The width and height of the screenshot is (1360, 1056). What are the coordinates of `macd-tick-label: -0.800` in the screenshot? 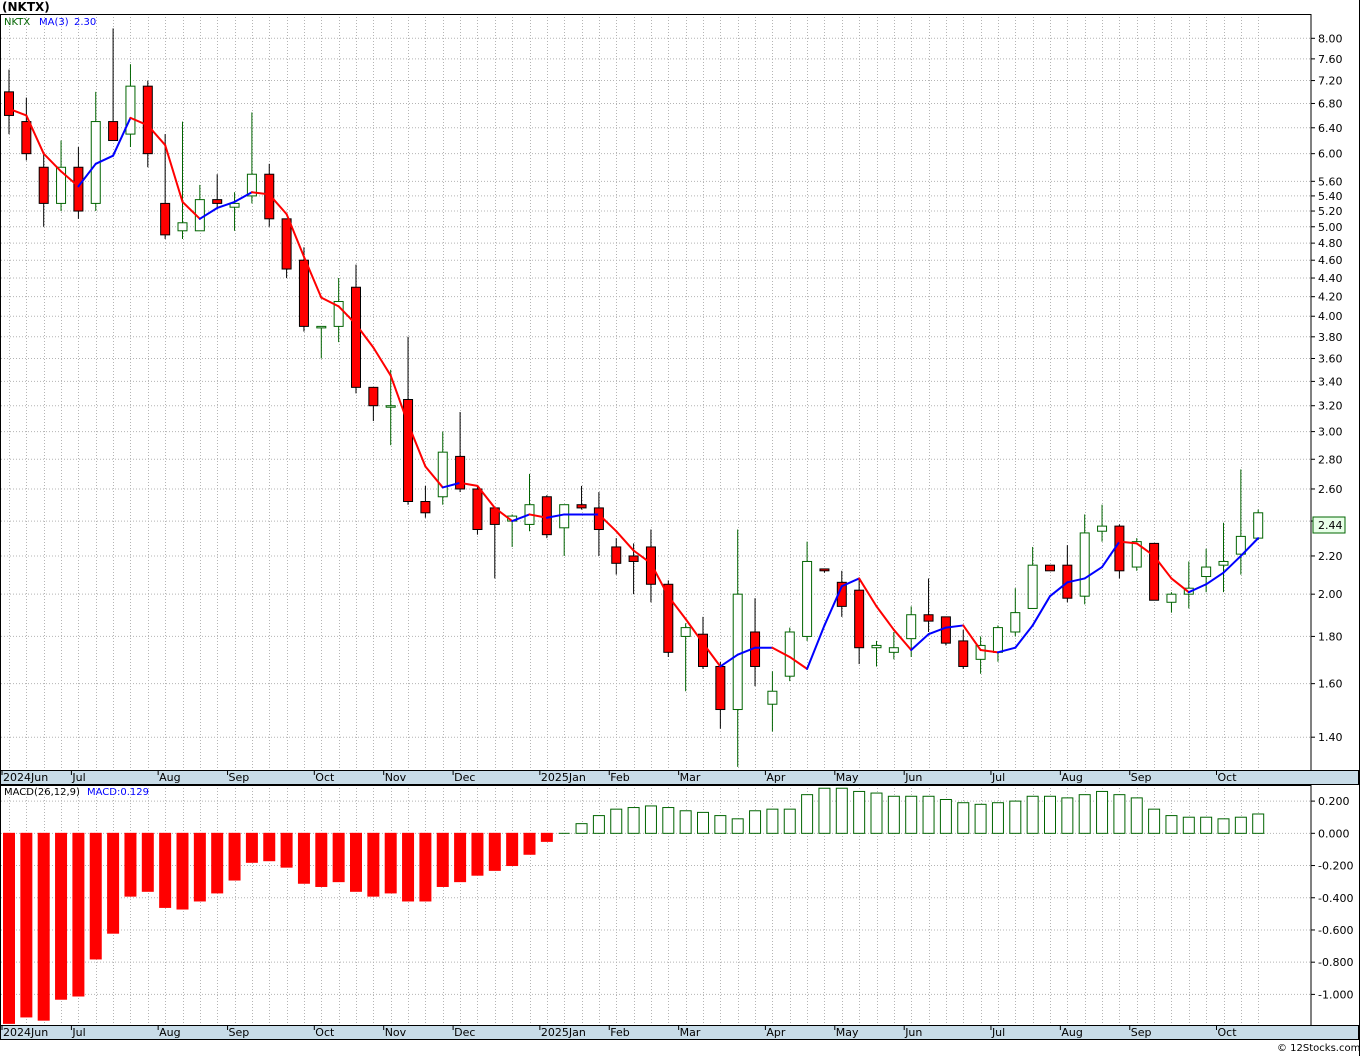 It's located at (1335, 962).